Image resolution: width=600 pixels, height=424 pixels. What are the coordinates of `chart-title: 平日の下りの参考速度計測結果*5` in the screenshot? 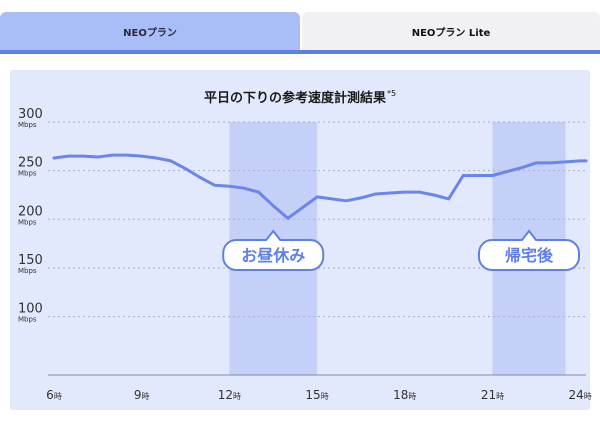 It's located at (300, 96).